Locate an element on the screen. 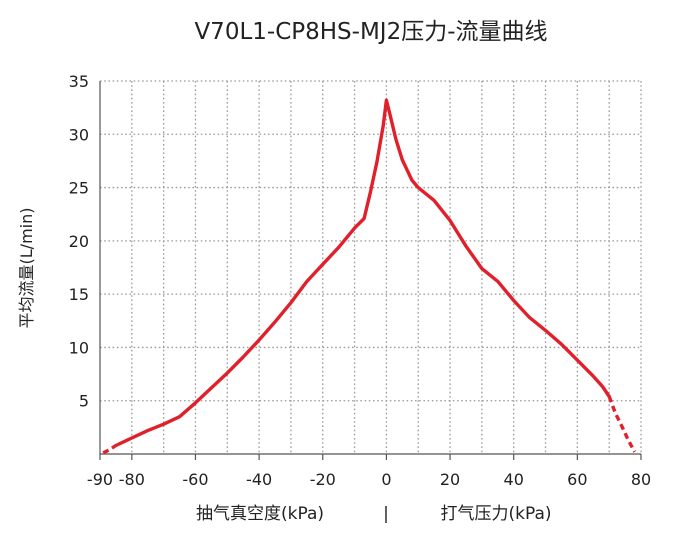 The height and width of the screenshot is (548, 700). y-tick-label: 10 is located at coordinates (79, 347).